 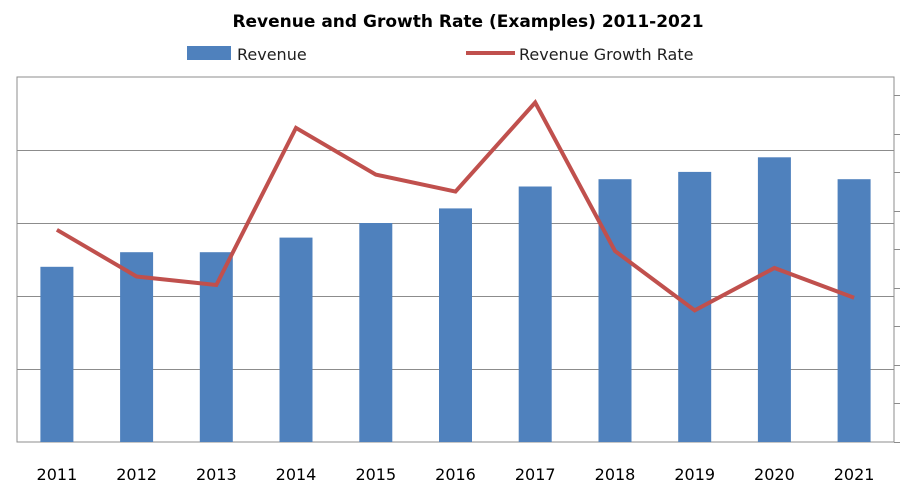 What do you see at coordinates (615, 310) in the screenshot?
I see `bar-revenue-2018` at bounding box center [615, 310].